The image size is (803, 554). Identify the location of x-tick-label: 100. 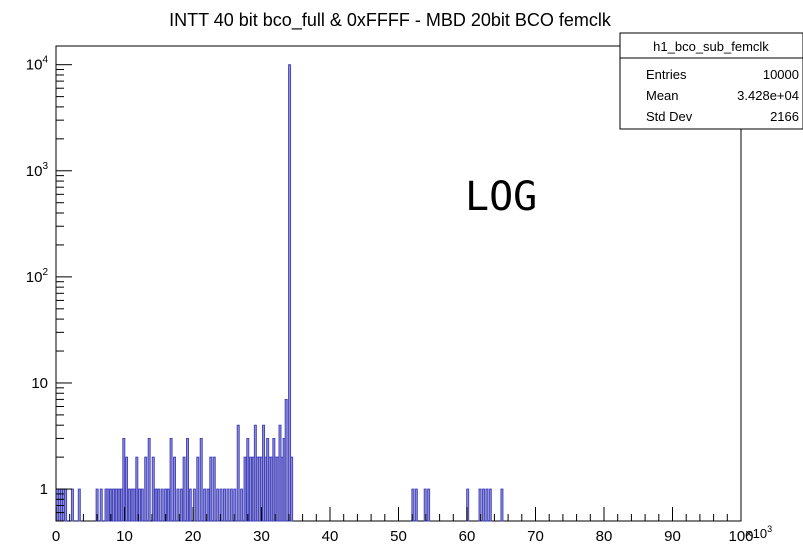
(740, 536).